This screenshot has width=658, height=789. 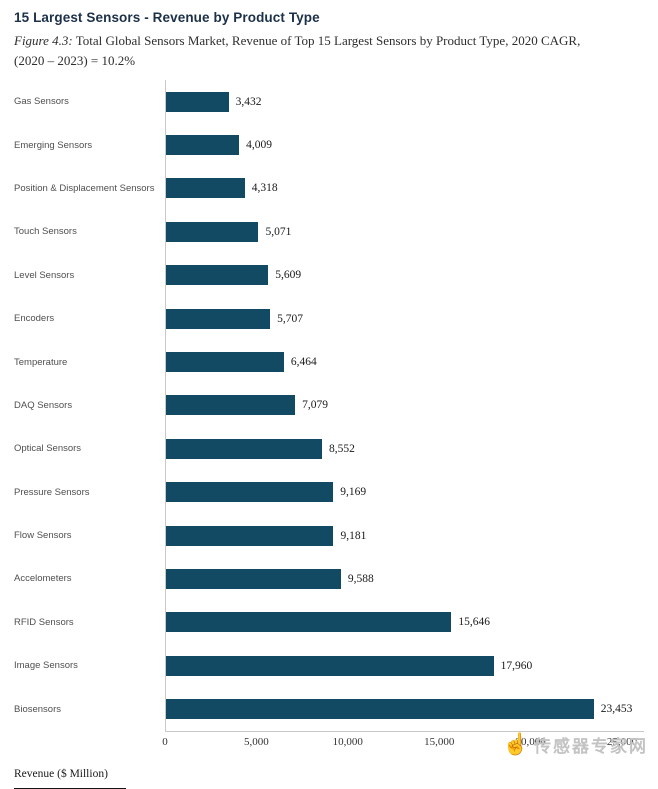 What do you see at coordinates (404, 188) in the screenshot?
I see `bar-track: 4,318` at bounding box center [404, 188].